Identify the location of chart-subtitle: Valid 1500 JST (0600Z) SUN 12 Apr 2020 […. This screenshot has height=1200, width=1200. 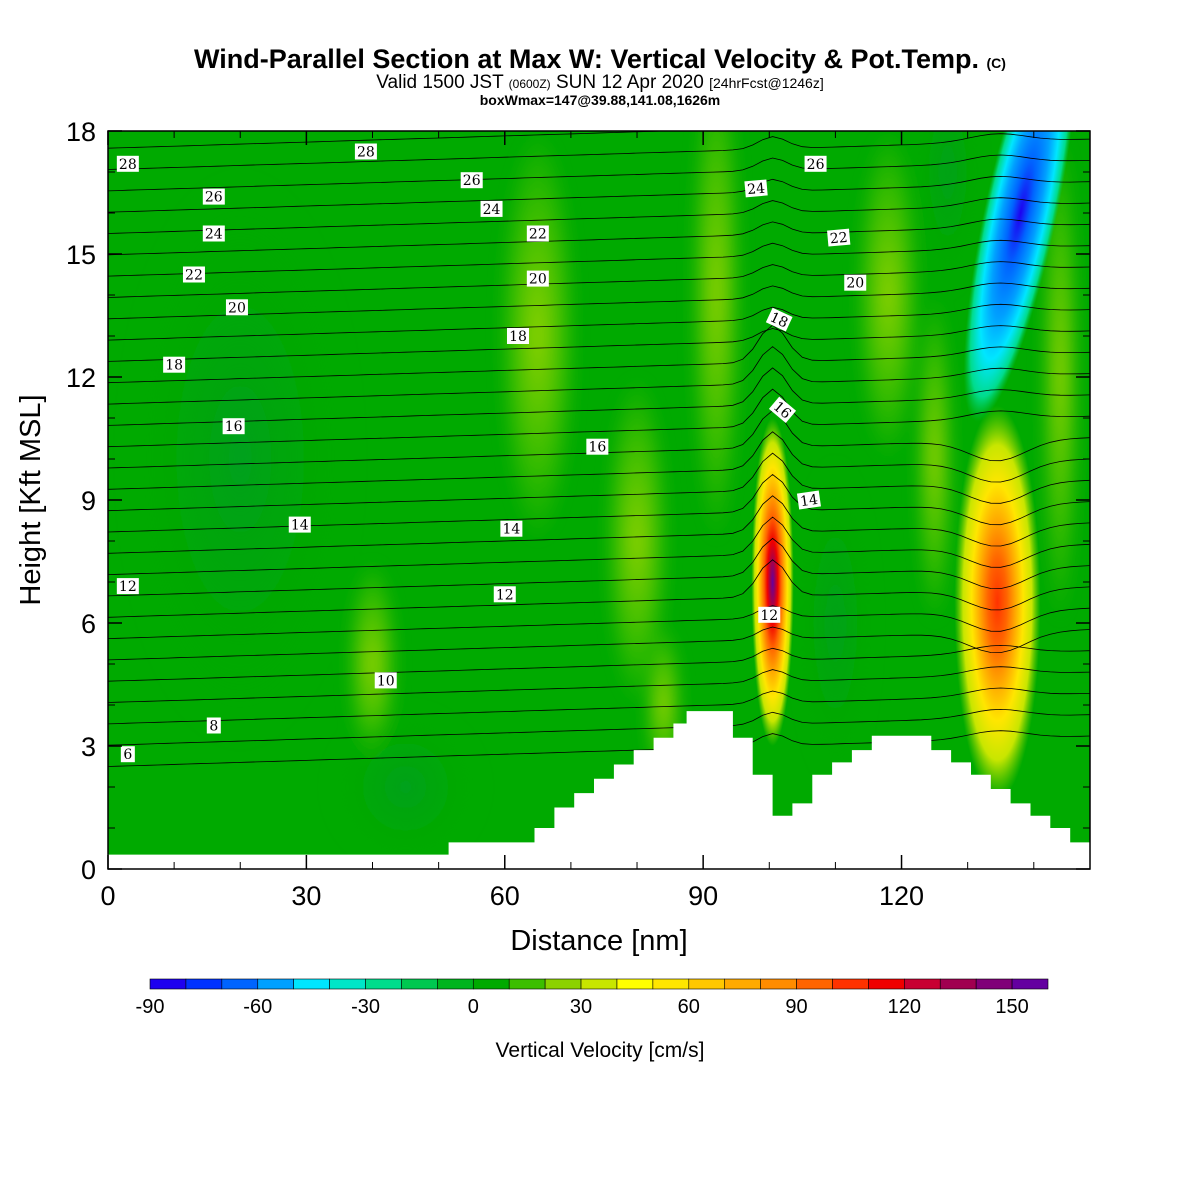
(600, 82).